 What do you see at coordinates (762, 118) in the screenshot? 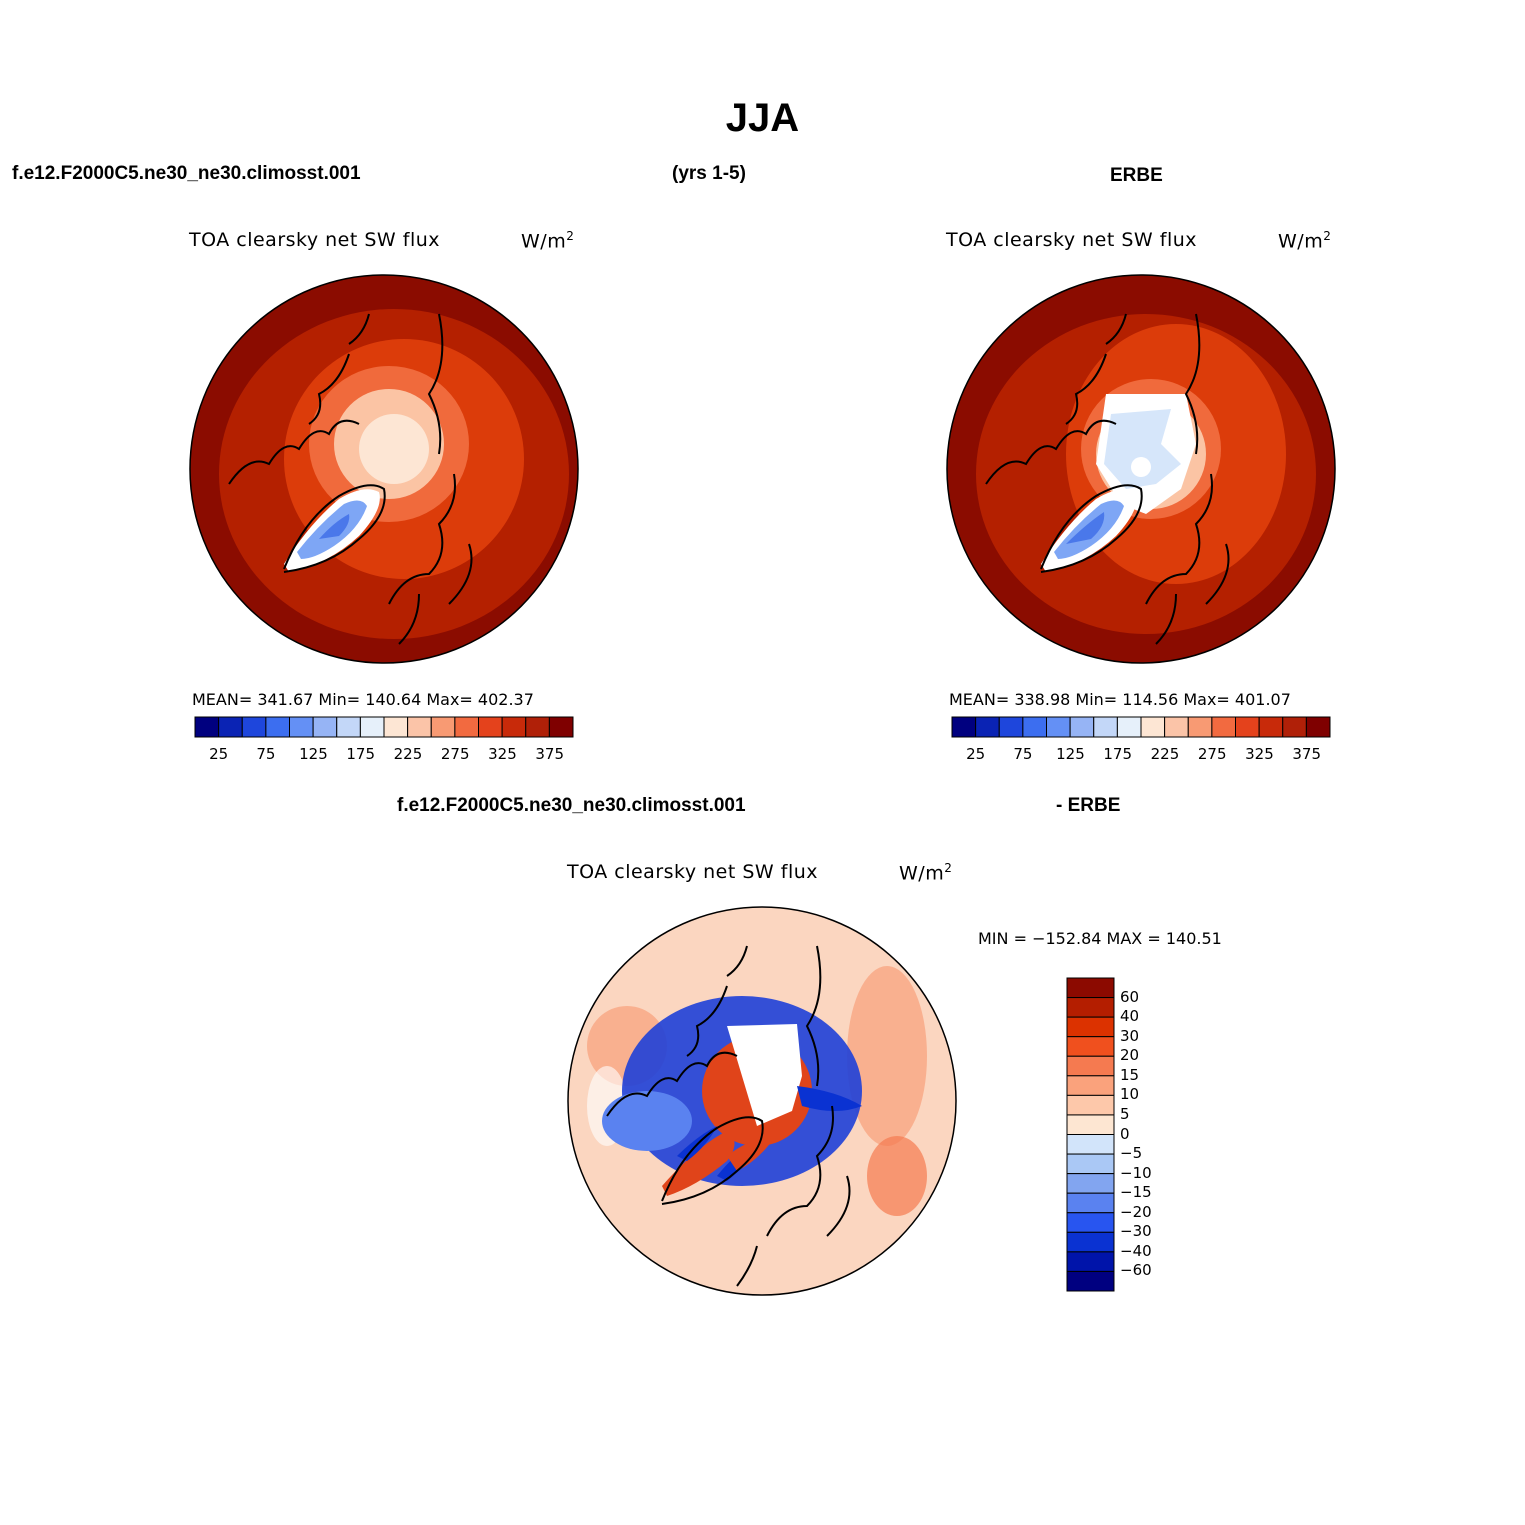
I see `main-title: JJA` at bounding box center [762, 118].